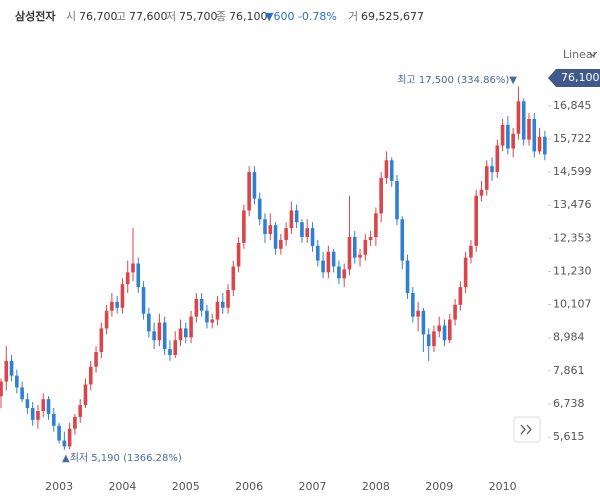  Describe the element at coordinates (148, 16) in the screenshot. I see `high-value: 77,600` at that location.